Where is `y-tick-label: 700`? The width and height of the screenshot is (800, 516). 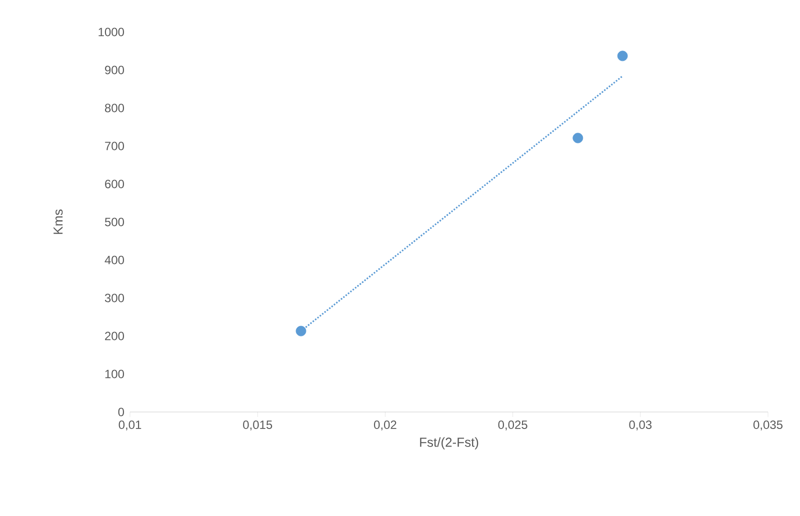 y-tick-label: 700 is located at coordinates (114, 146).